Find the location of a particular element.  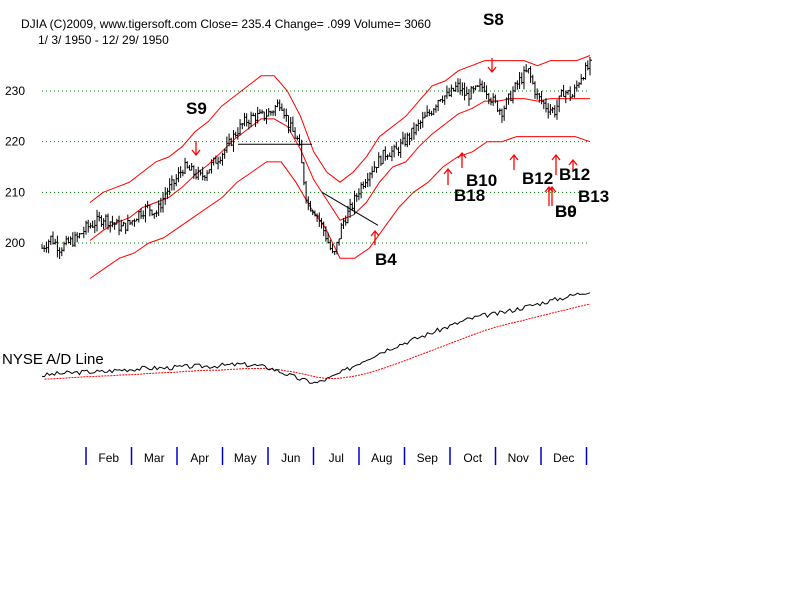

signal-label-s9: S9 is located at coordinates (196, 108).